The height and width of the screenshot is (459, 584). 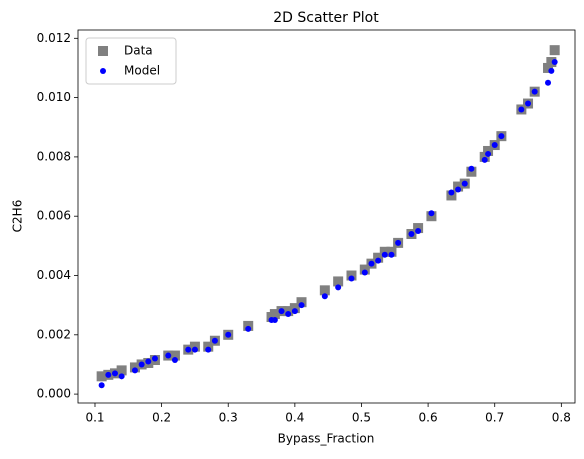 I want to click on legend-box, so click(x=131, y=61).